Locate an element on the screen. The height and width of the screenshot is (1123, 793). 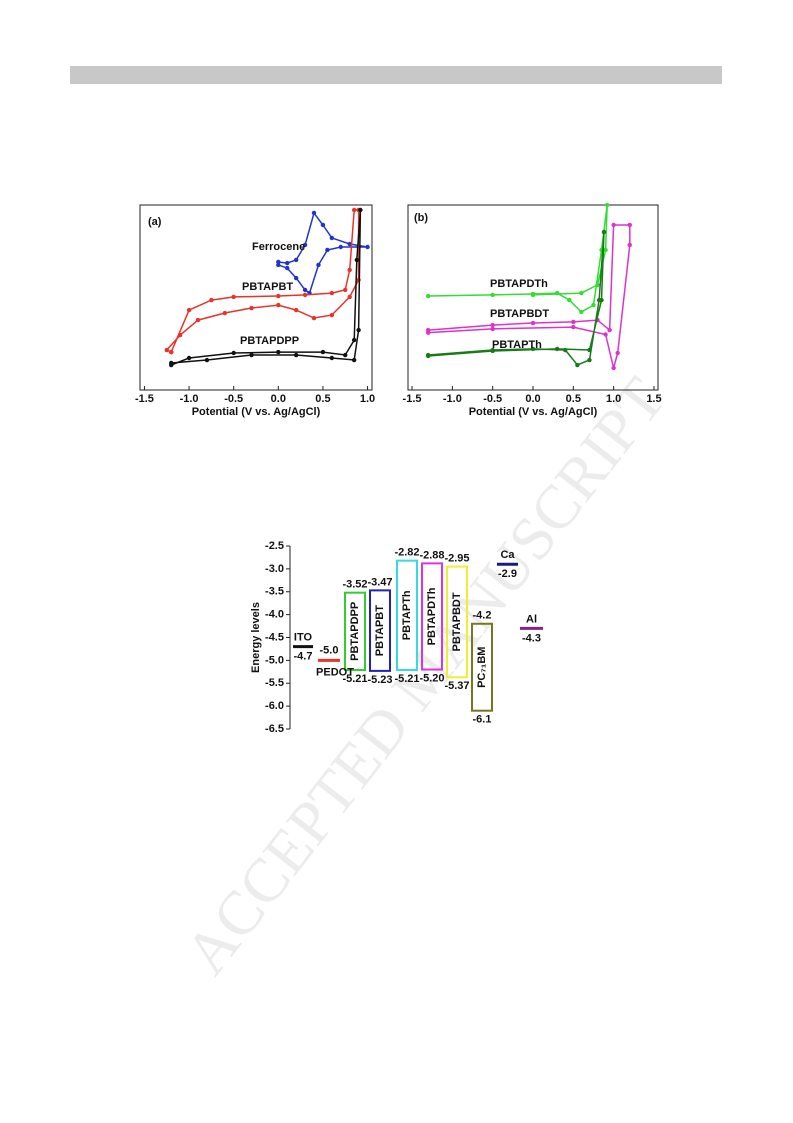
cv-curve is located at coordinates (518, 258).